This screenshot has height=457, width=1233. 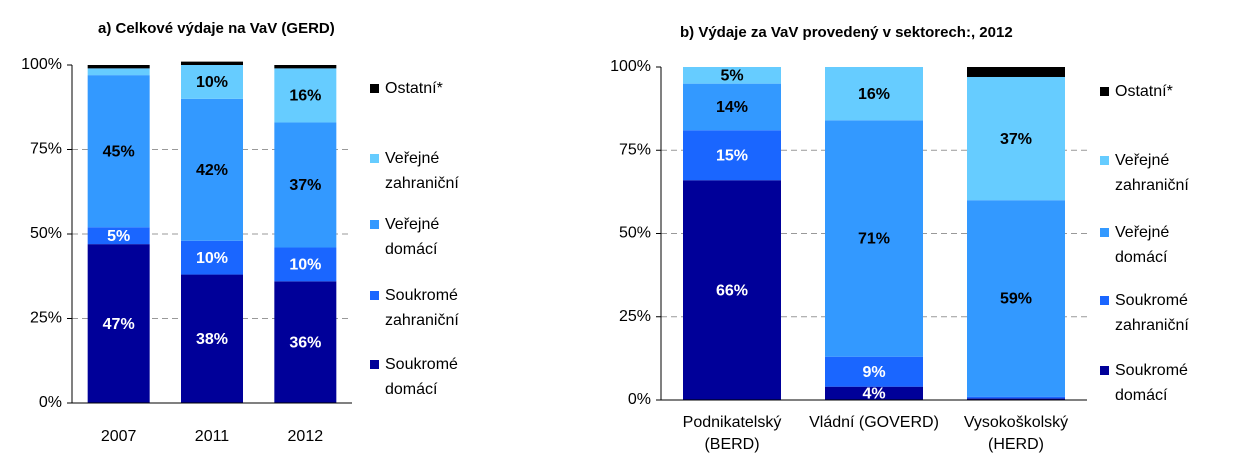 I want to click on data-label: 45%, so click(x=119, y=151).